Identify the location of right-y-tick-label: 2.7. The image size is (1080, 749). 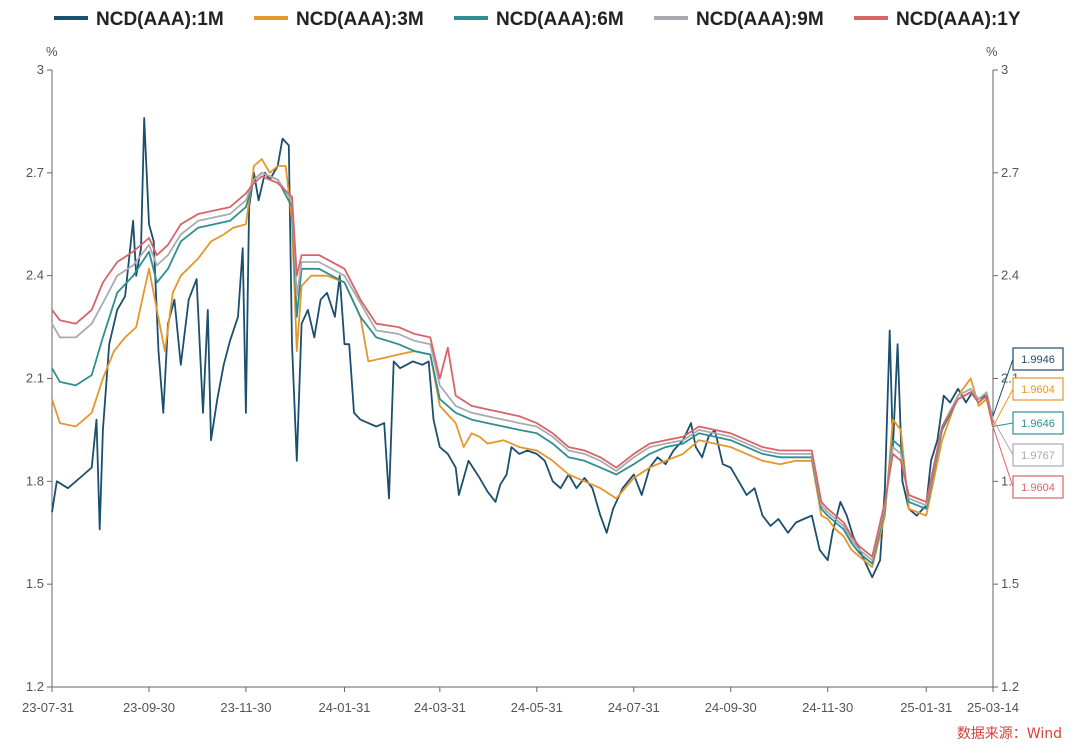
(1010, 172).